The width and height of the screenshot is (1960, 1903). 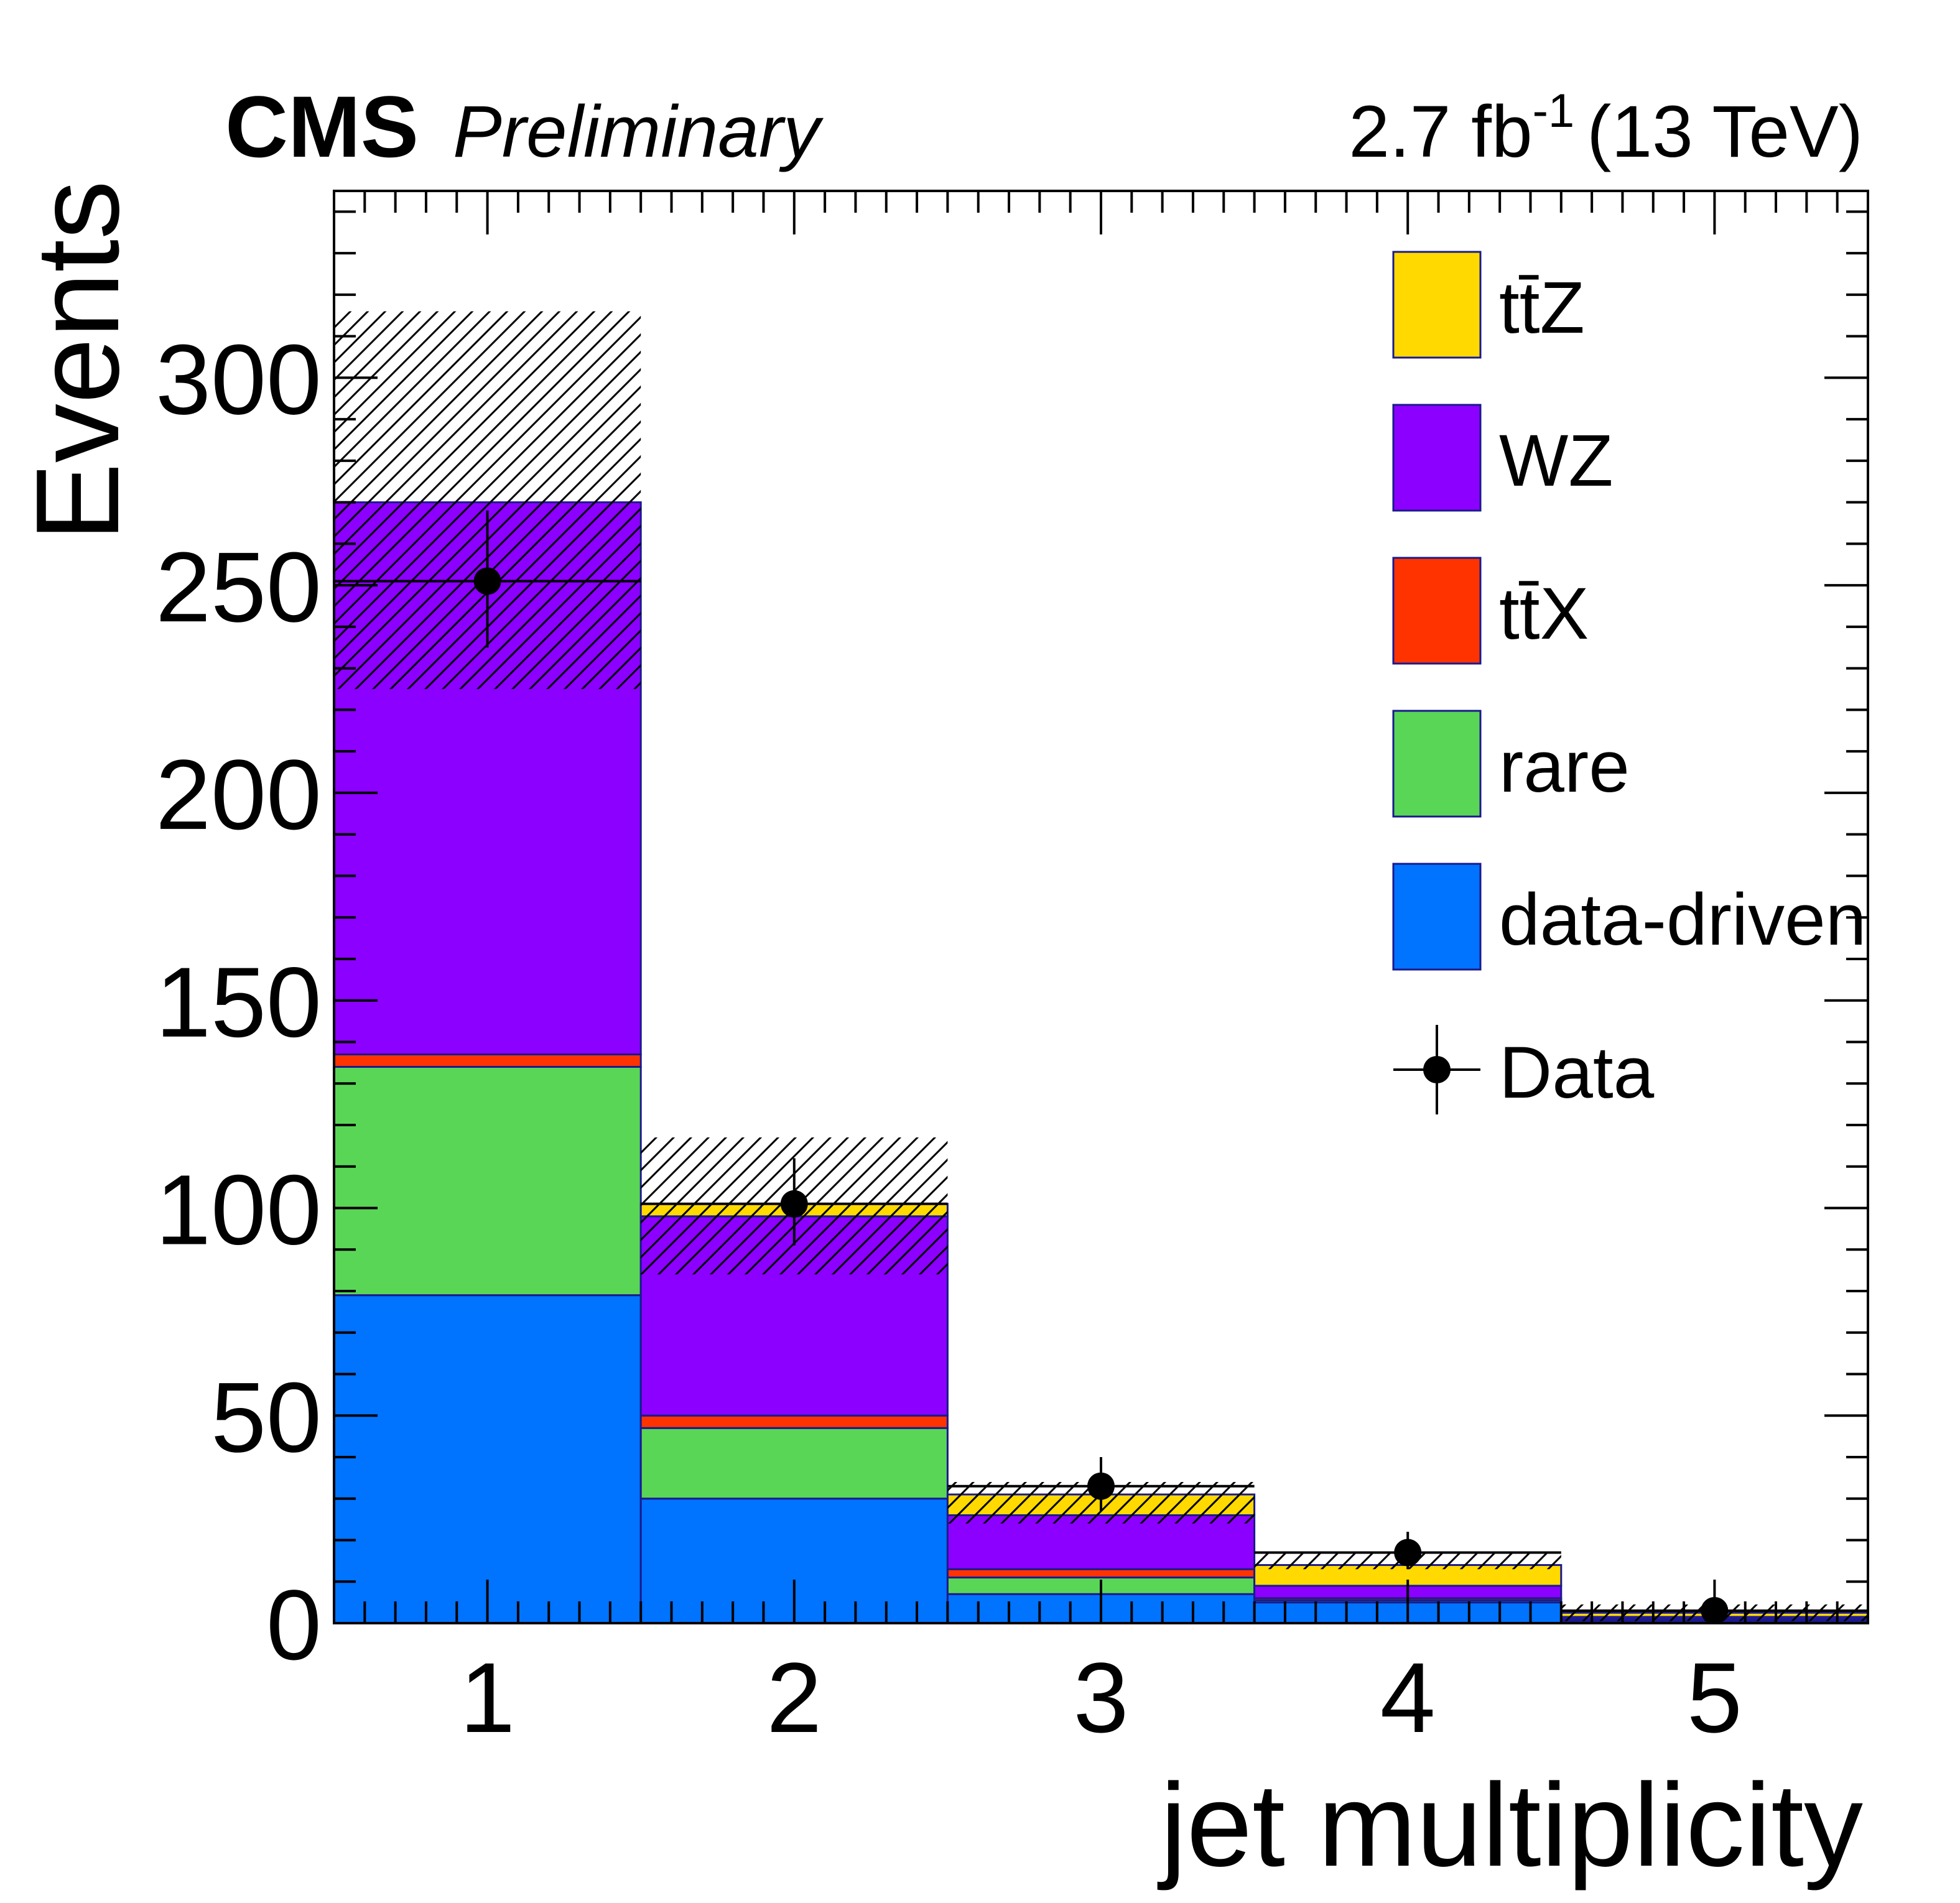 What do you see at coordinates (1437, 611) in the screenshot?
I see `legend-swatch-ttX` at bounding box center [1437, 611].